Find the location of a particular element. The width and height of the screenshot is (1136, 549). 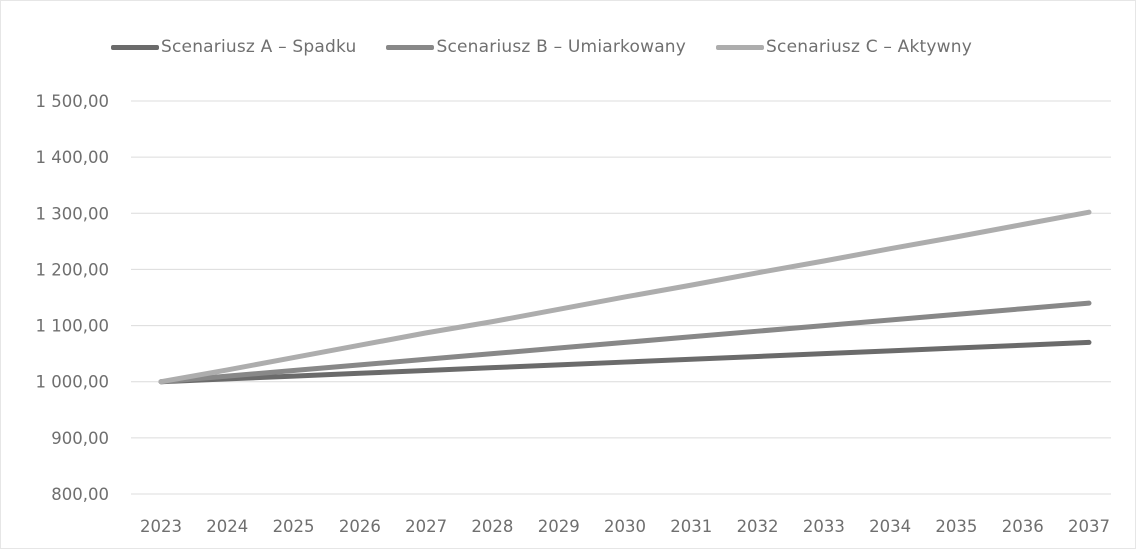

x-tick-label: 2023 is located at coordinates (161, 526).